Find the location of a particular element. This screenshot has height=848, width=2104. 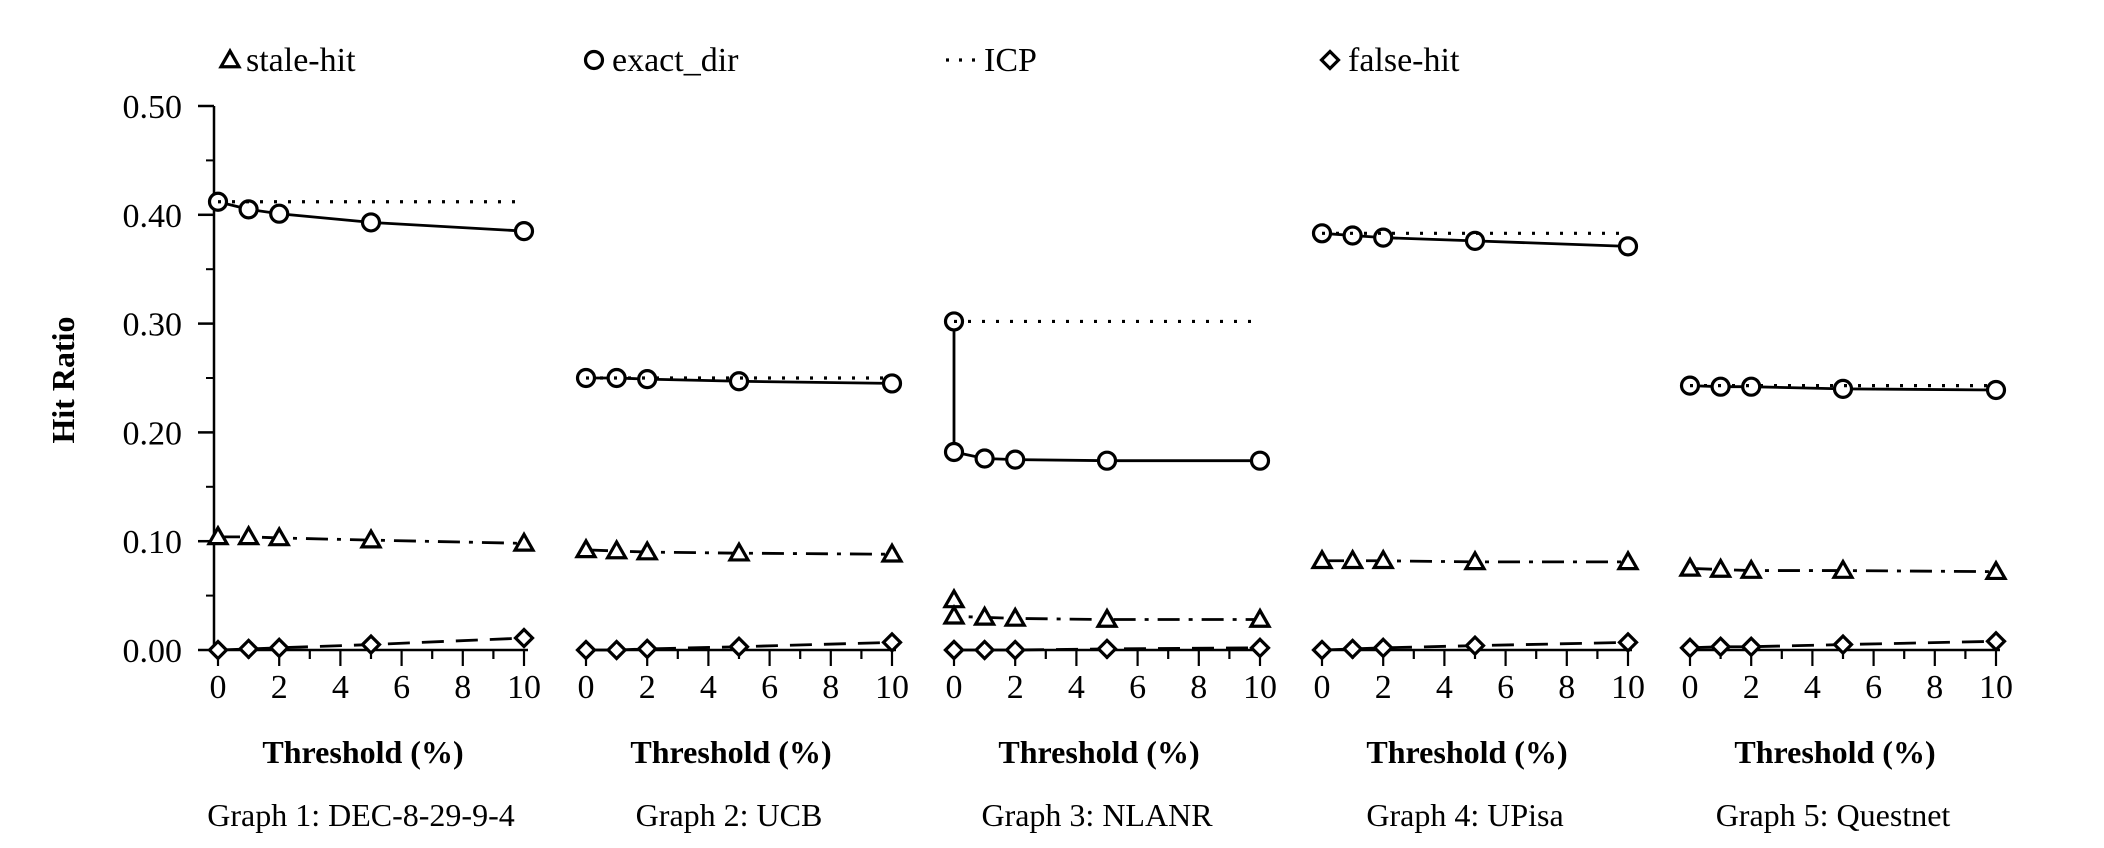

legend-item-exact-dir: exact_dir is located at coordinates (661, 60).